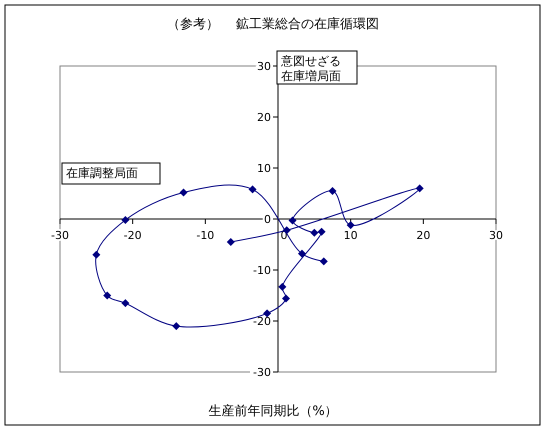  Describe the element at coordinates (133, 235) in the screenshot. I see `x-tick-label: -20` at that location.